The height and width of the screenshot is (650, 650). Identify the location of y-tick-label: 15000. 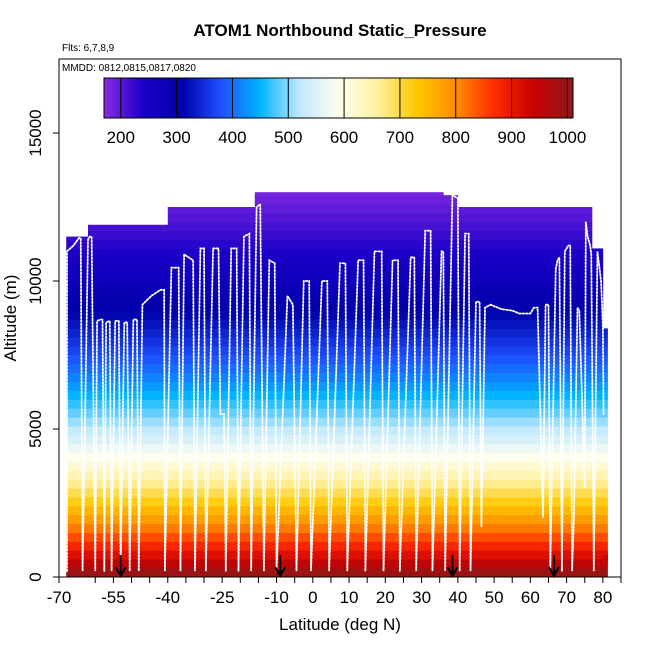
(35, 132).